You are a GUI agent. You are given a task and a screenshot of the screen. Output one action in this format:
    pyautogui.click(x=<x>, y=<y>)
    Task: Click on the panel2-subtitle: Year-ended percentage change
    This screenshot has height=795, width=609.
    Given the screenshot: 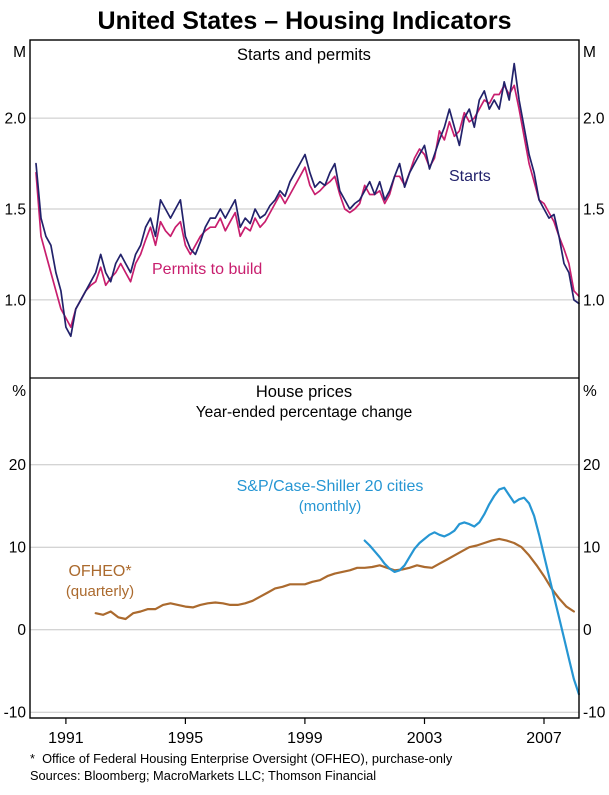 What is the action you would take?
    pyautogui.click(x=304, y=412)
    